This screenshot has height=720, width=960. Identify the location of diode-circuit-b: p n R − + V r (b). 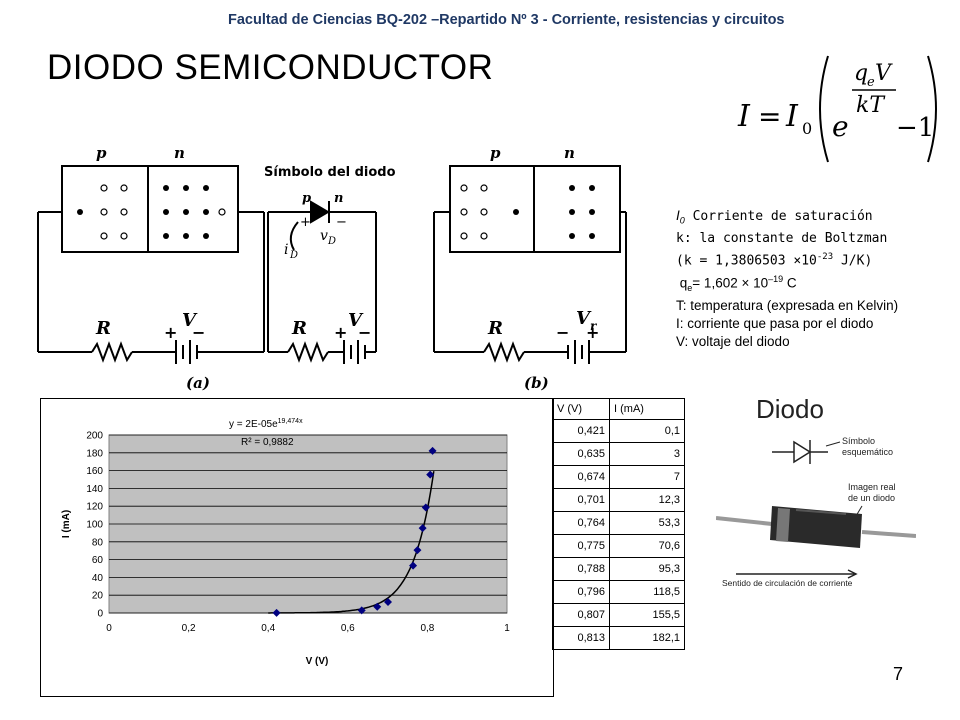
(530, 268).